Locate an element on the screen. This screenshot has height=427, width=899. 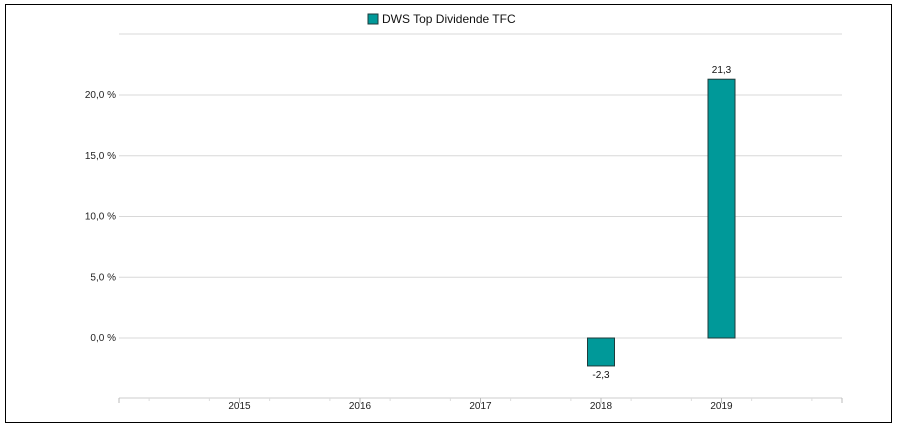
x-axis is located at coordinates (480, 400).